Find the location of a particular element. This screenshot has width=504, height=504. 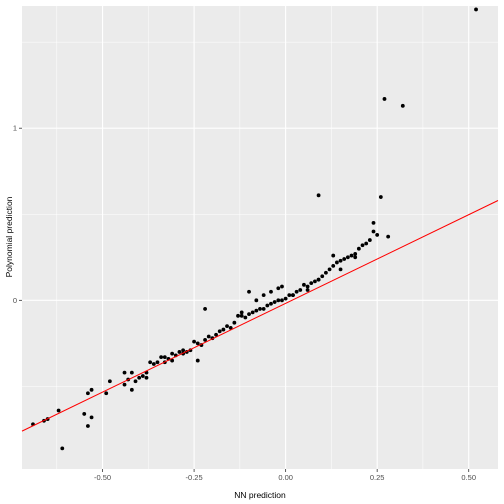

x-axis-title: NN prediction is located at coordinates (260, 495).